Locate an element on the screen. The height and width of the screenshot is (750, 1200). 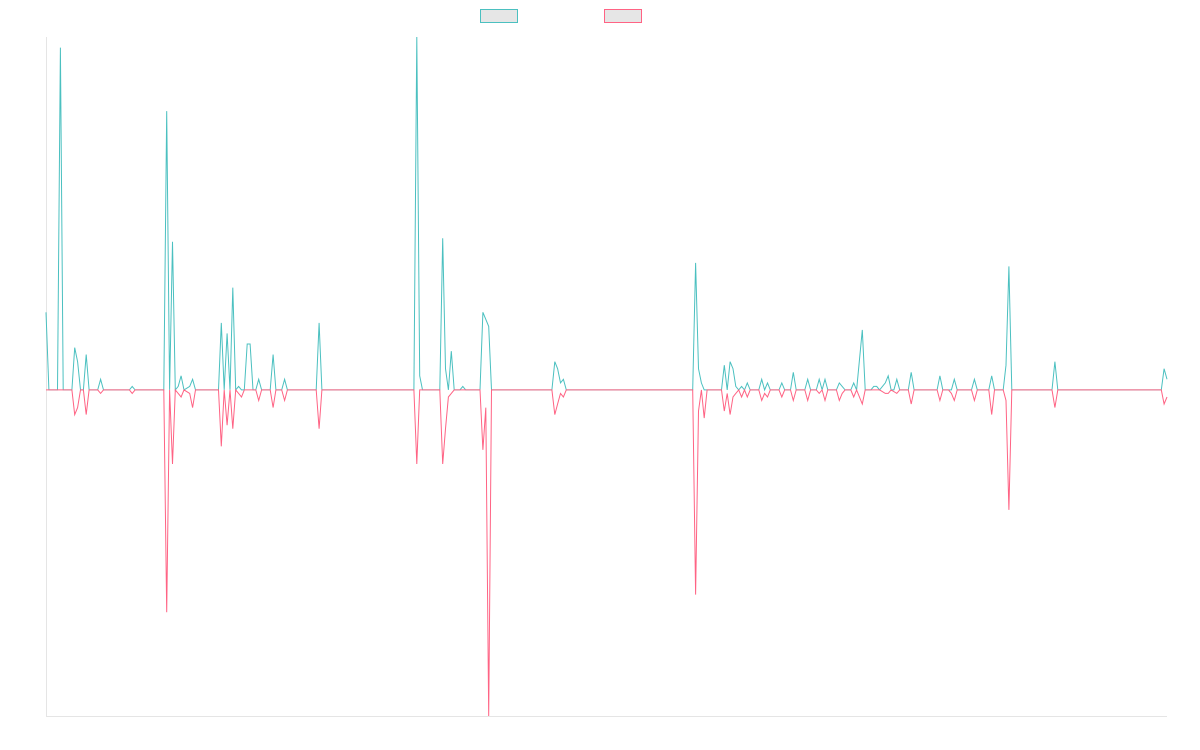
chart-legend is located at coordinates (600, 18).